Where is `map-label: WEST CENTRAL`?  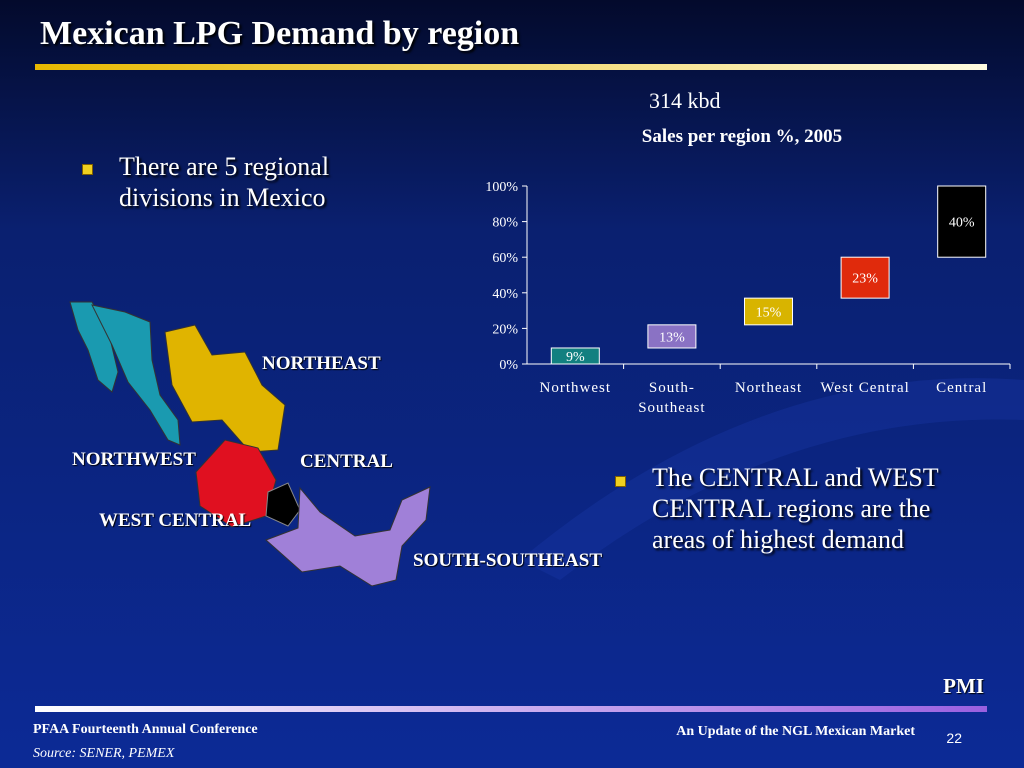 map-label: WEST CENTRAL is located at coordinates (175, 520).